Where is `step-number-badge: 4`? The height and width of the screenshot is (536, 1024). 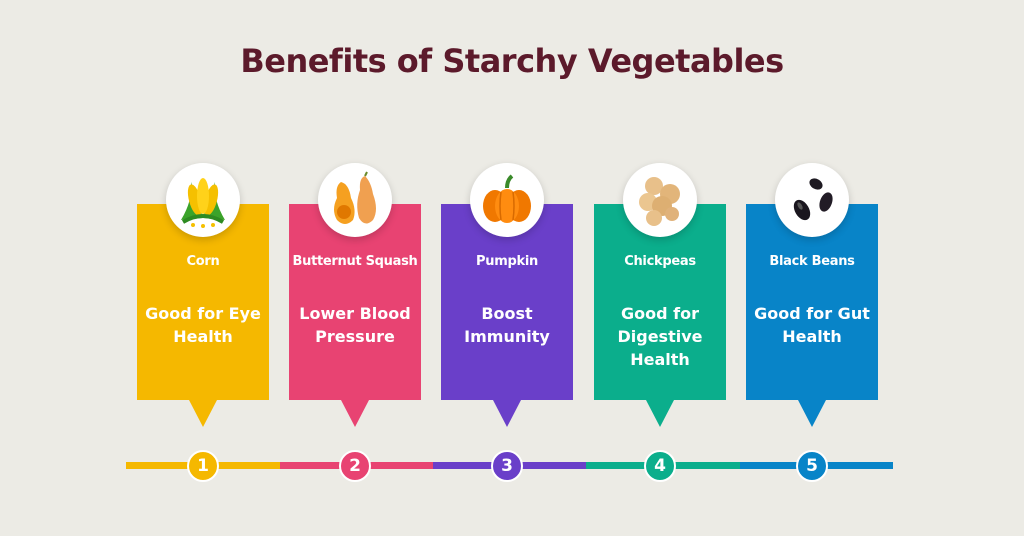 step-number-badge: 4 is located at coordinates (660, 466).